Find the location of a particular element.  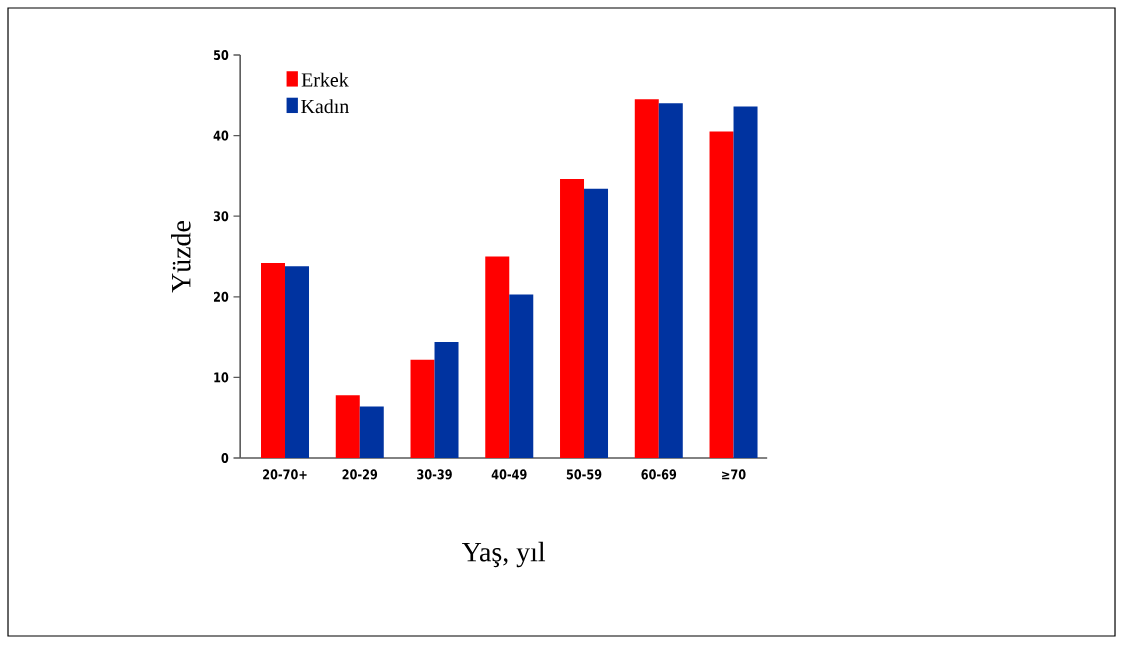

x-axis-title: Yaş, yıl is located at coordinates (503, 554).